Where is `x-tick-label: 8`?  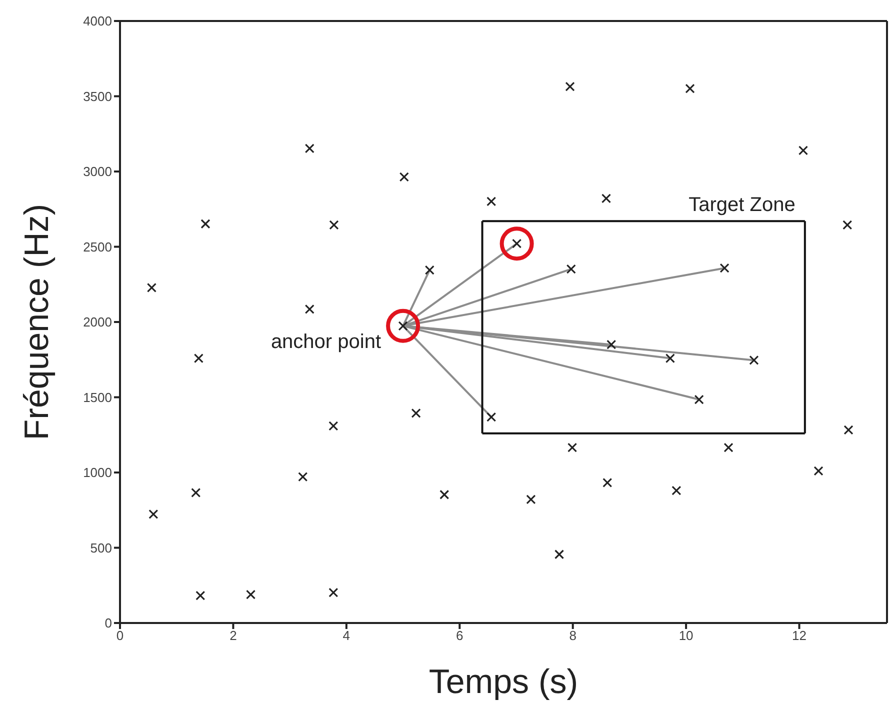
x-tick-label: 8 is located at coordinates (572, 636).